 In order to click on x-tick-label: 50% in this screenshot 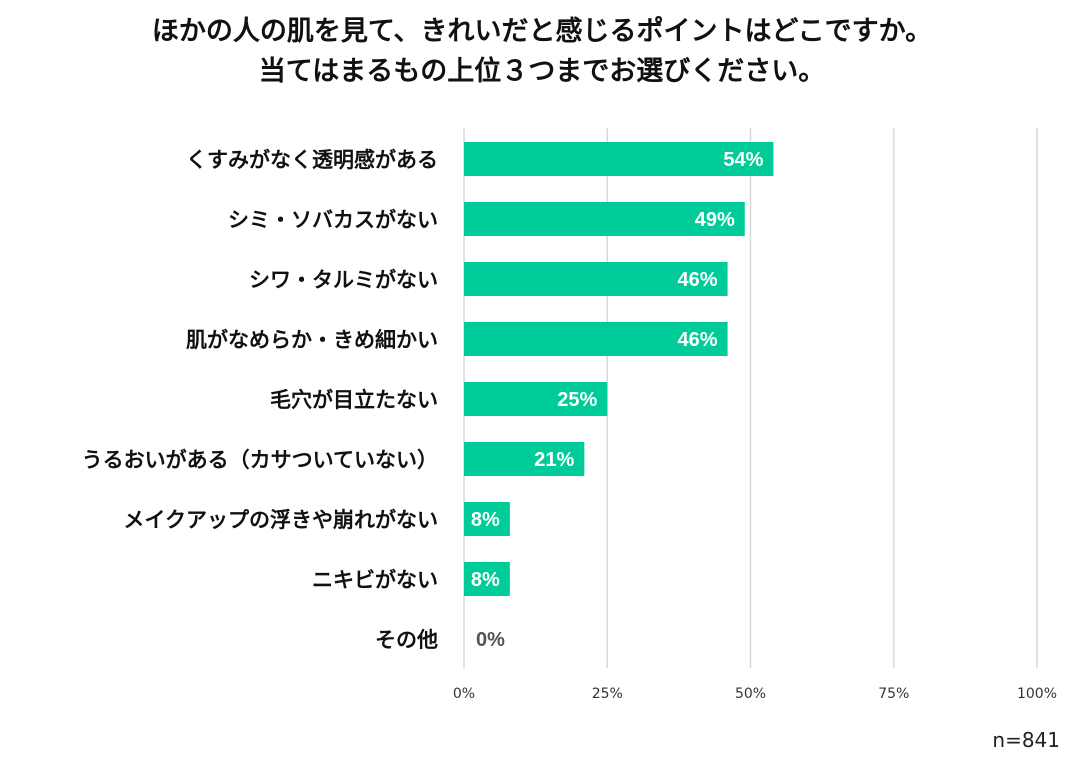, I will do `click(750, 694)`.